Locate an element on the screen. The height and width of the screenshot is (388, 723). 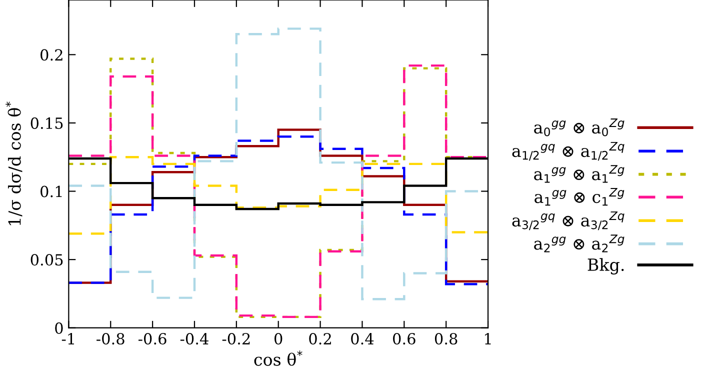
x-tick-label: -0.4 is located at coordinates (194, 338).